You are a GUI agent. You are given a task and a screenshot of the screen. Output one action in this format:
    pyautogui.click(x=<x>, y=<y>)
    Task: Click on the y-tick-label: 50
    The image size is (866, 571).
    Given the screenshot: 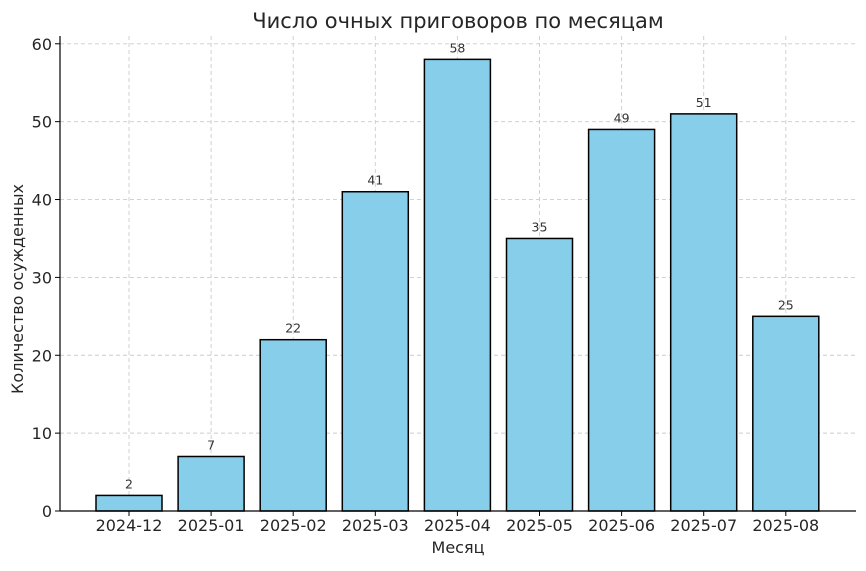 What is the action you would take?
    pyautogui.click(x=42, y=122)
    